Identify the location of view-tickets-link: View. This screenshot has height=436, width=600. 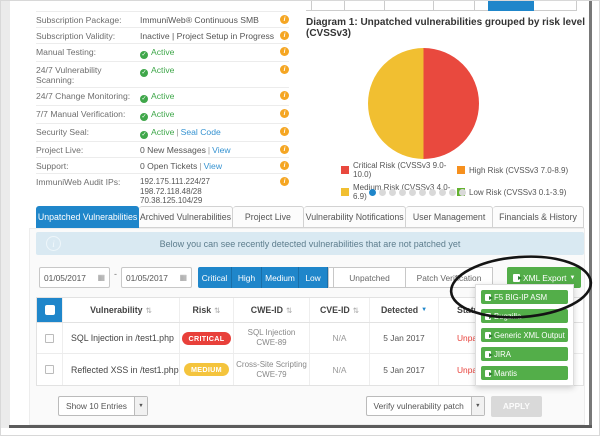
(213, 166).